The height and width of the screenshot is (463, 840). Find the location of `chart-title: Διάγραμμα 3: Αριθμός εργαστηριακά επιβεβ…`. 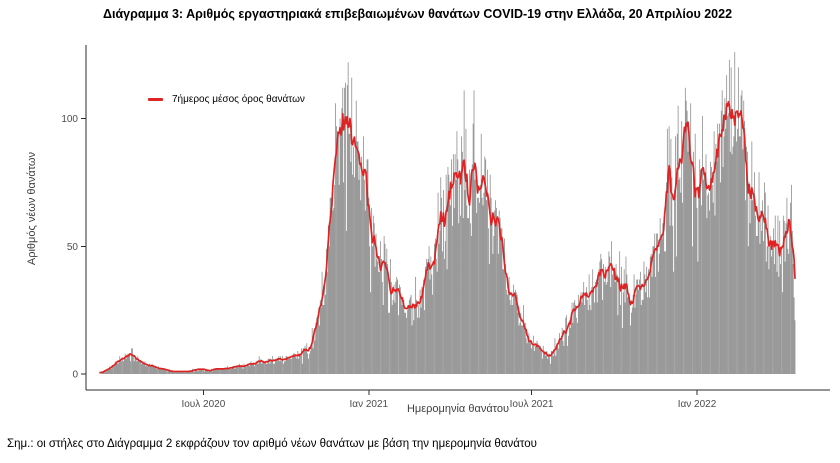

chart-title: Διάγραμμα 3: Αριθμός εργαστηριακά επιβεβ… is located at coordinates (418, 14).